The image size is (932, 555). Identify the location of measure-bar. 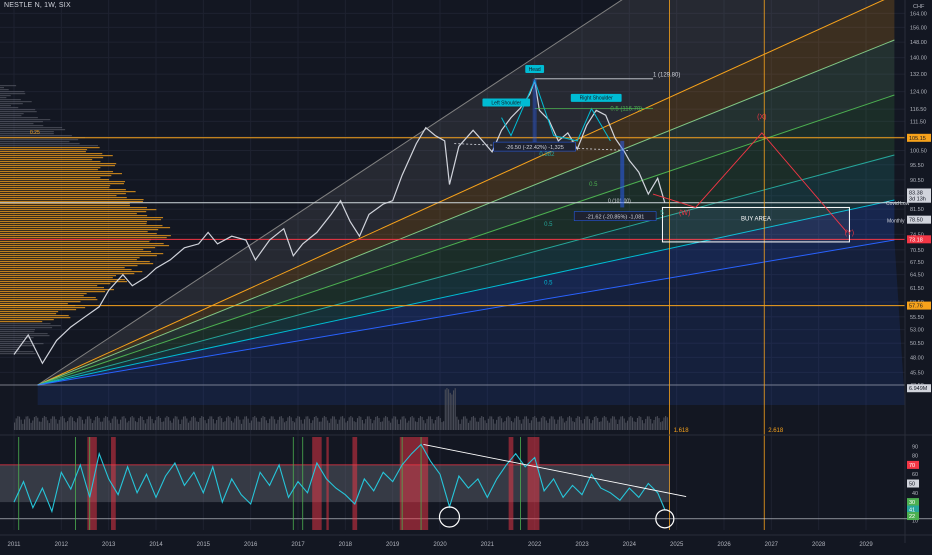
(622, 174).